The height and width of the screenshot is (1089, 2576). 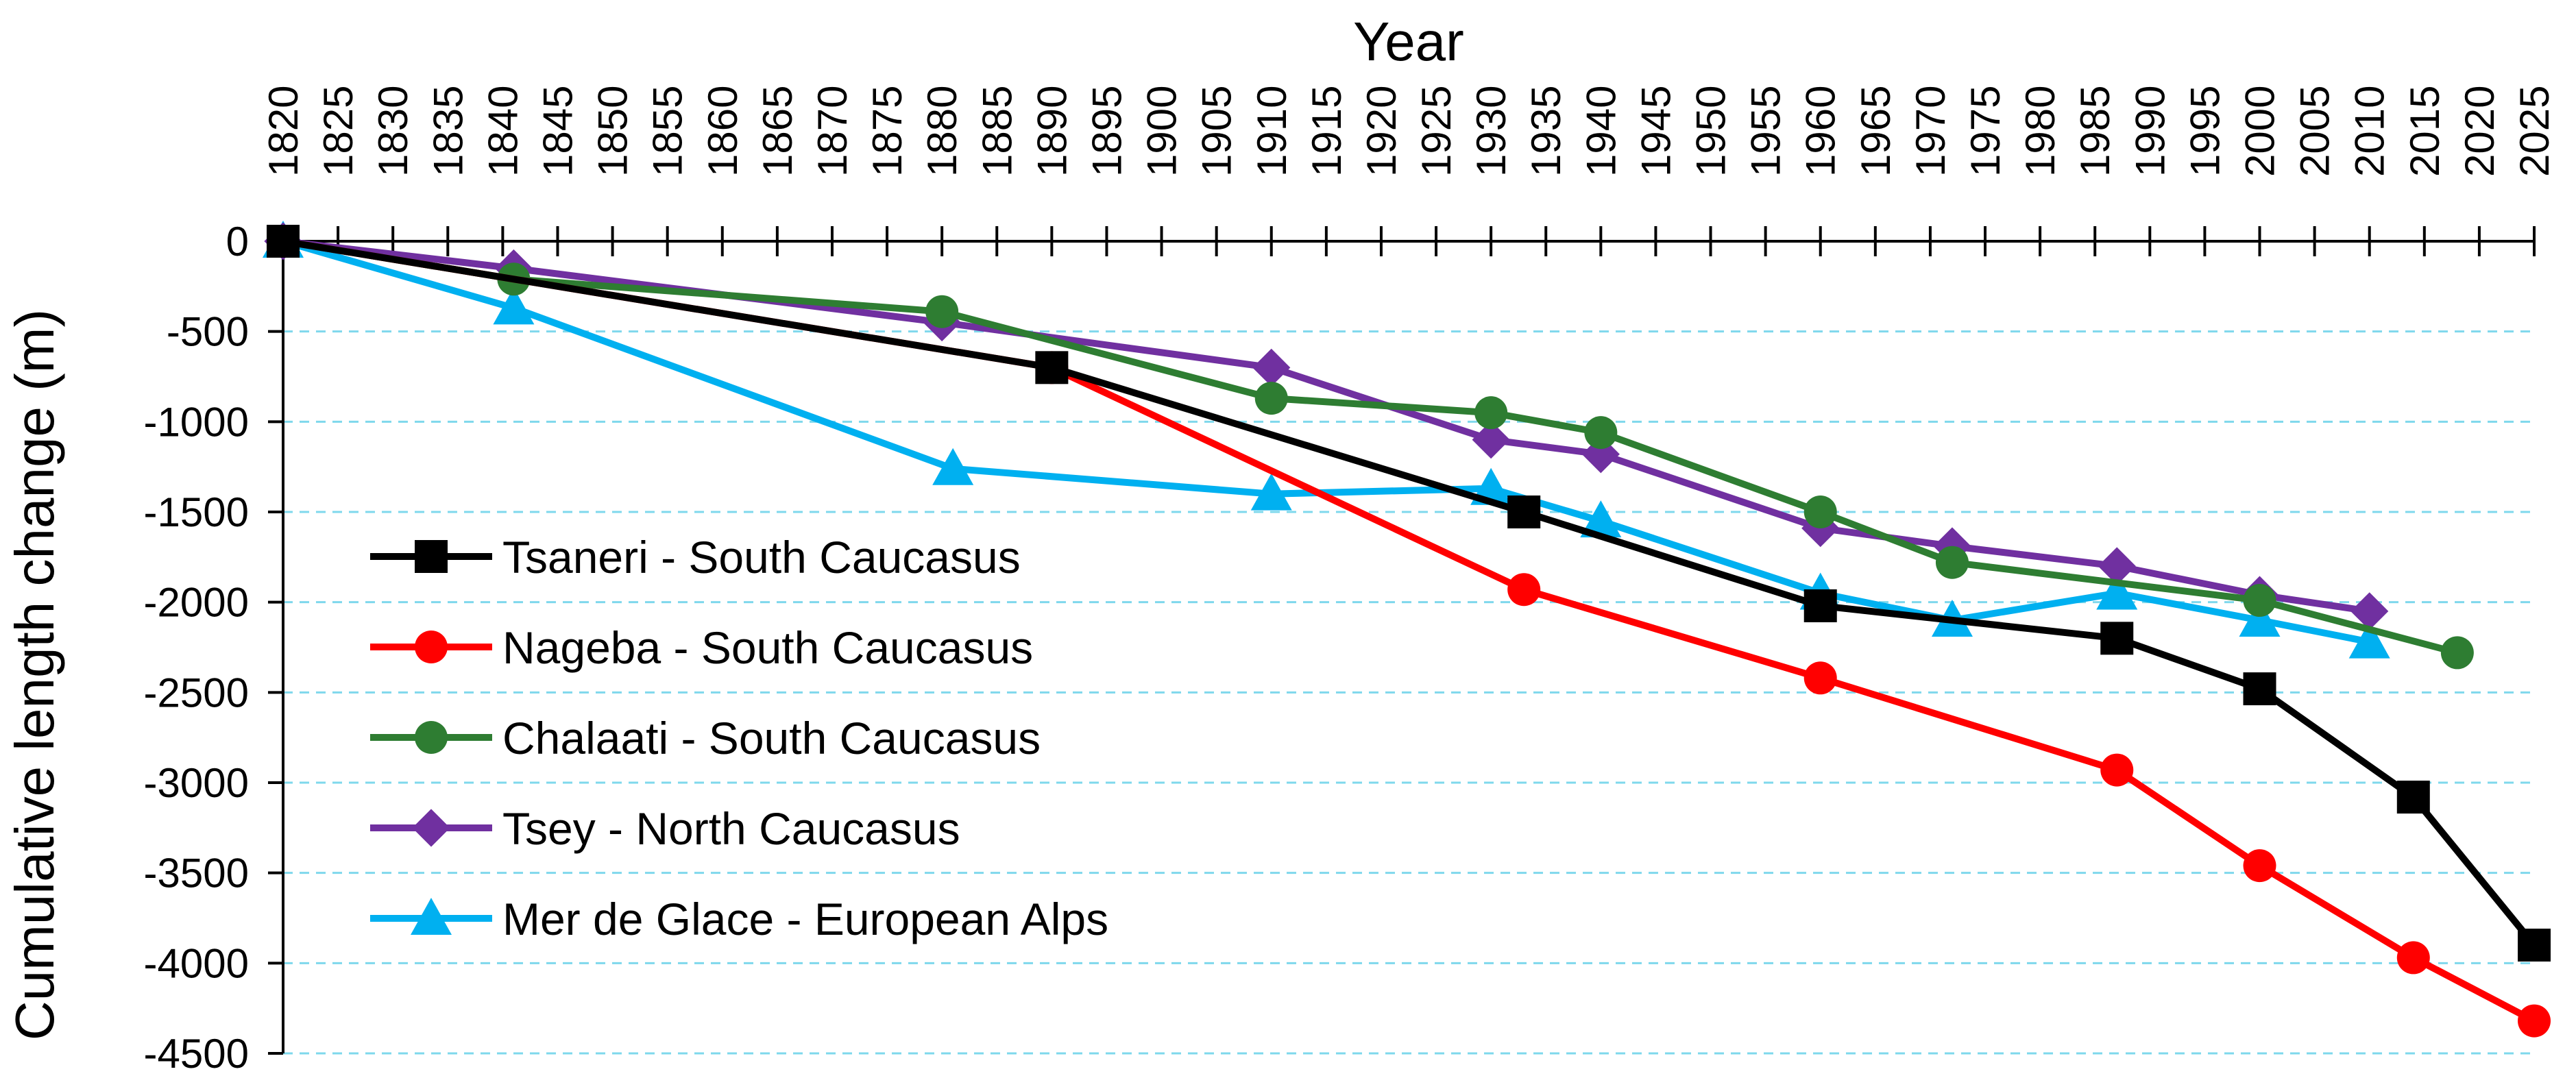 I want to click on x-tick-label: 1910, so click(x=1272, y=131).